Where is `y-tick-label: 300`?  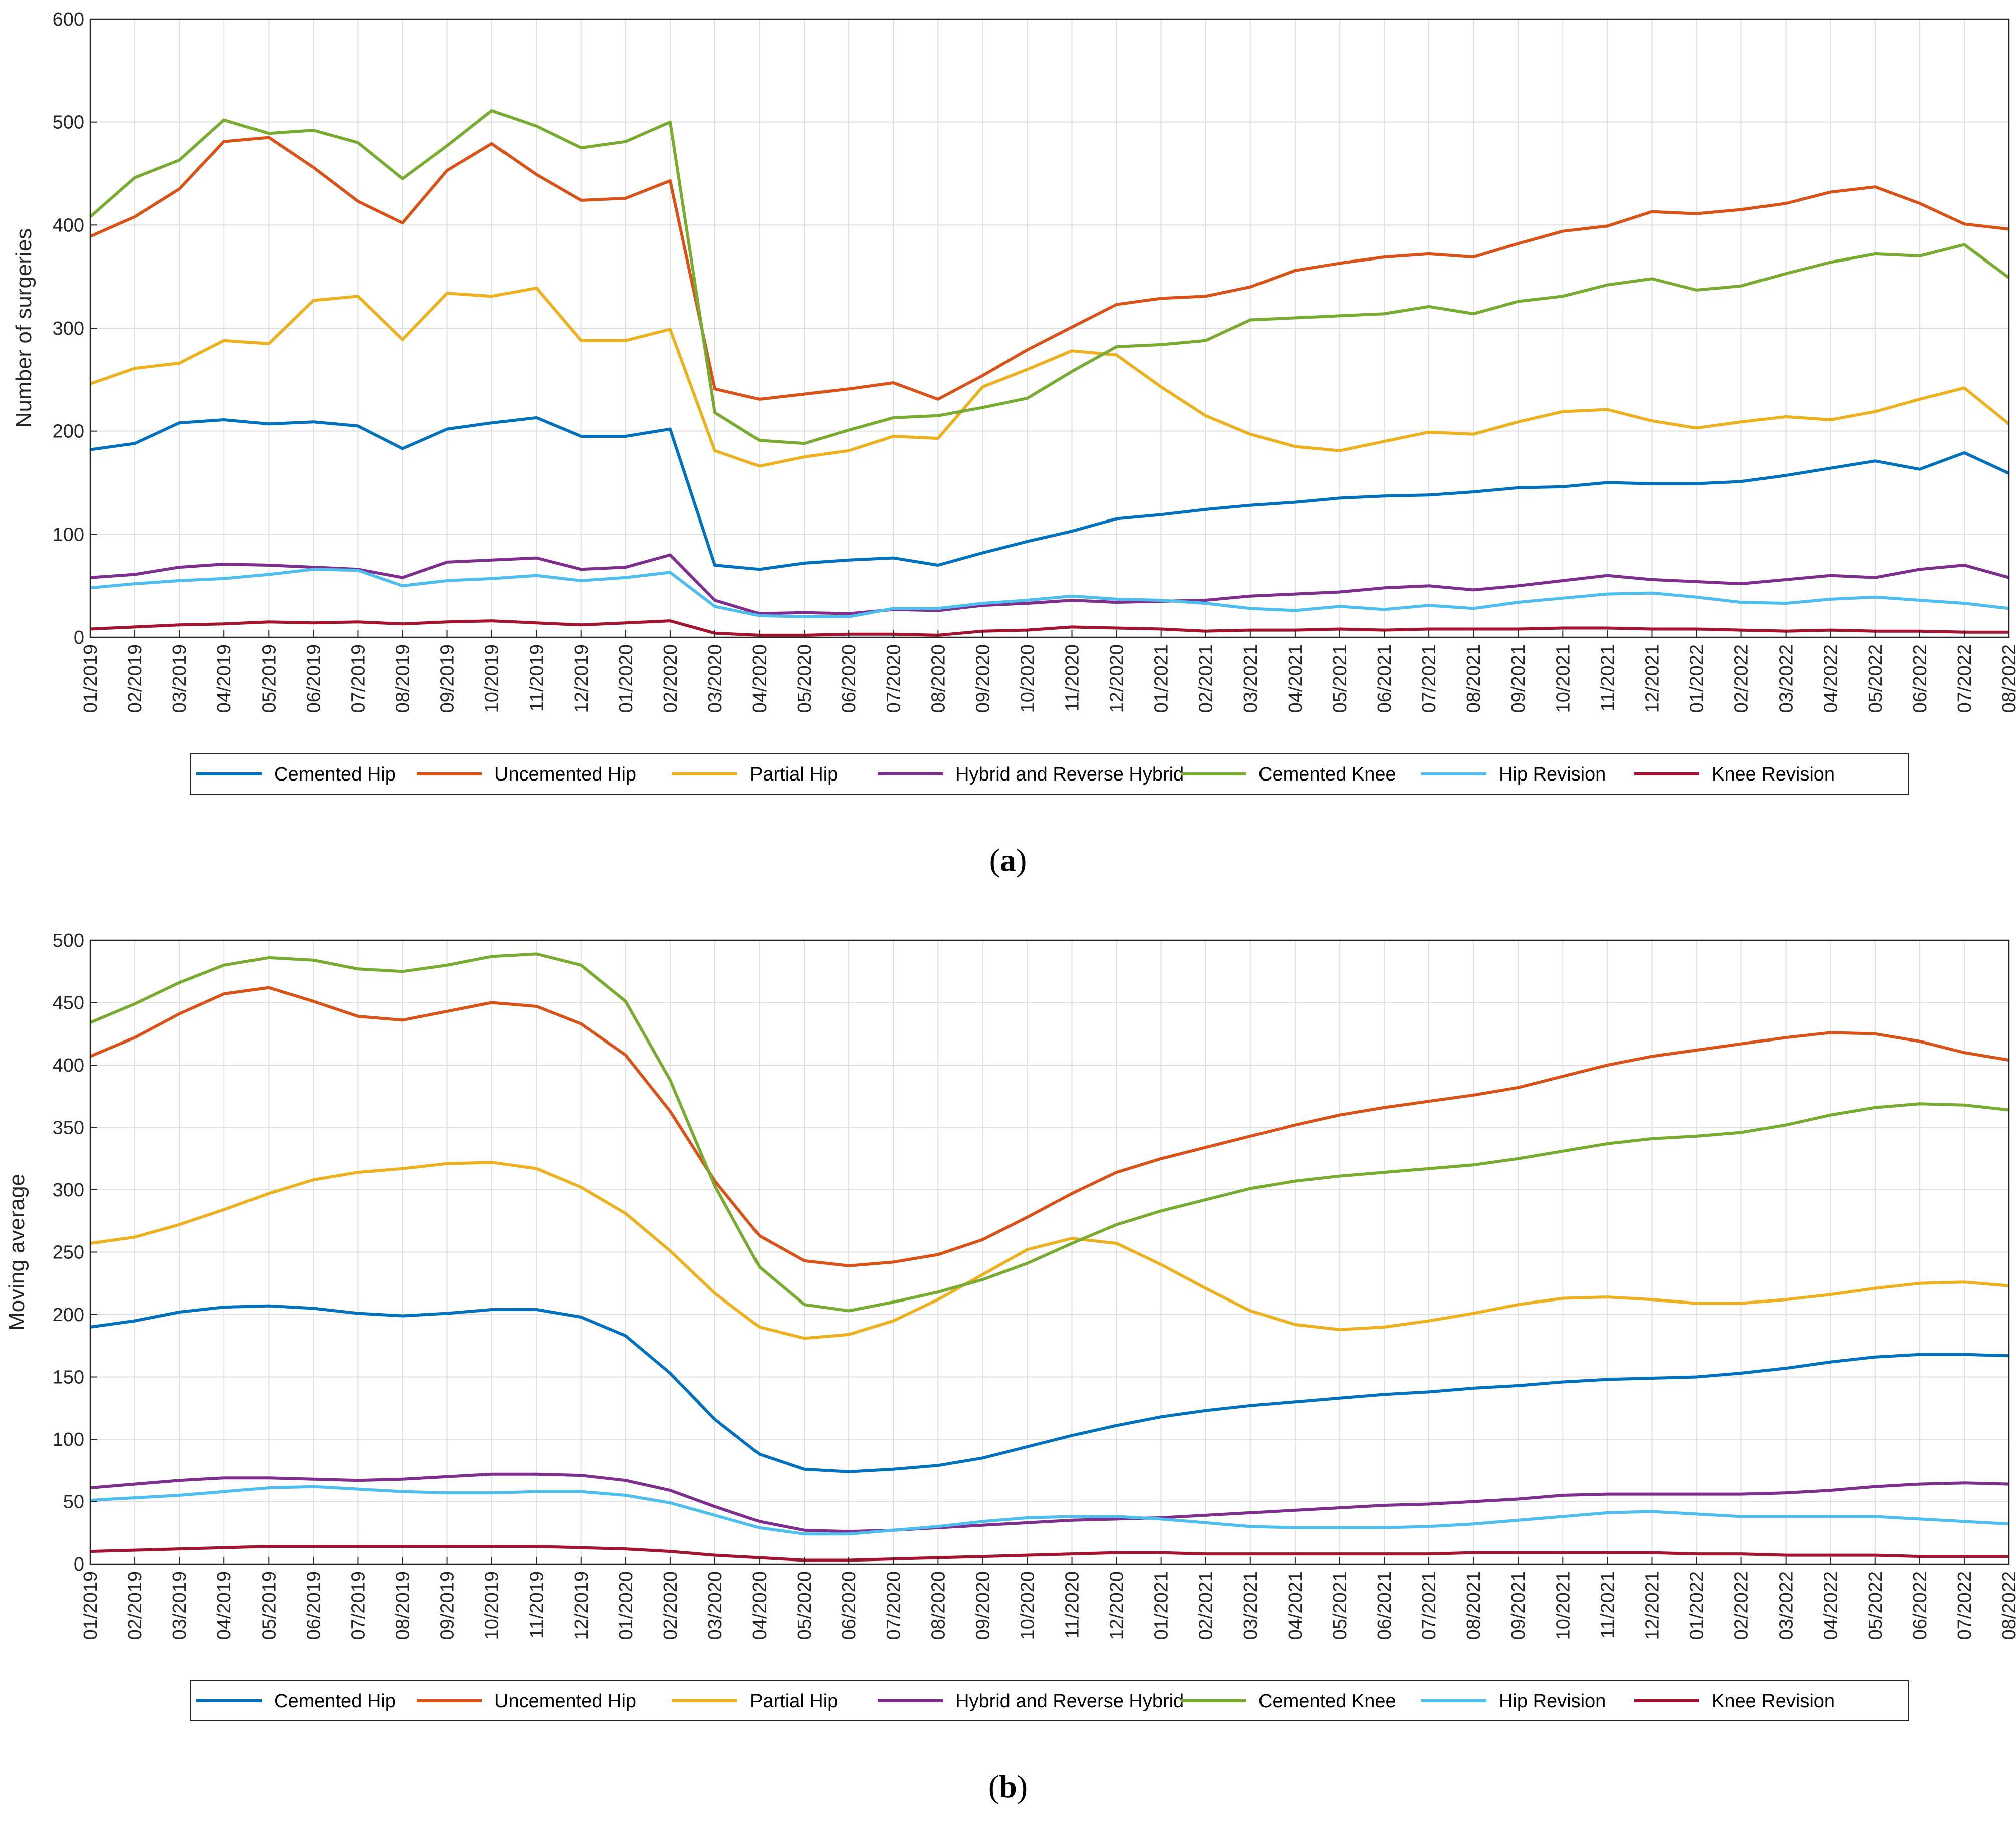 y-tick-label: 300 is located at coordinates (68, 1190).